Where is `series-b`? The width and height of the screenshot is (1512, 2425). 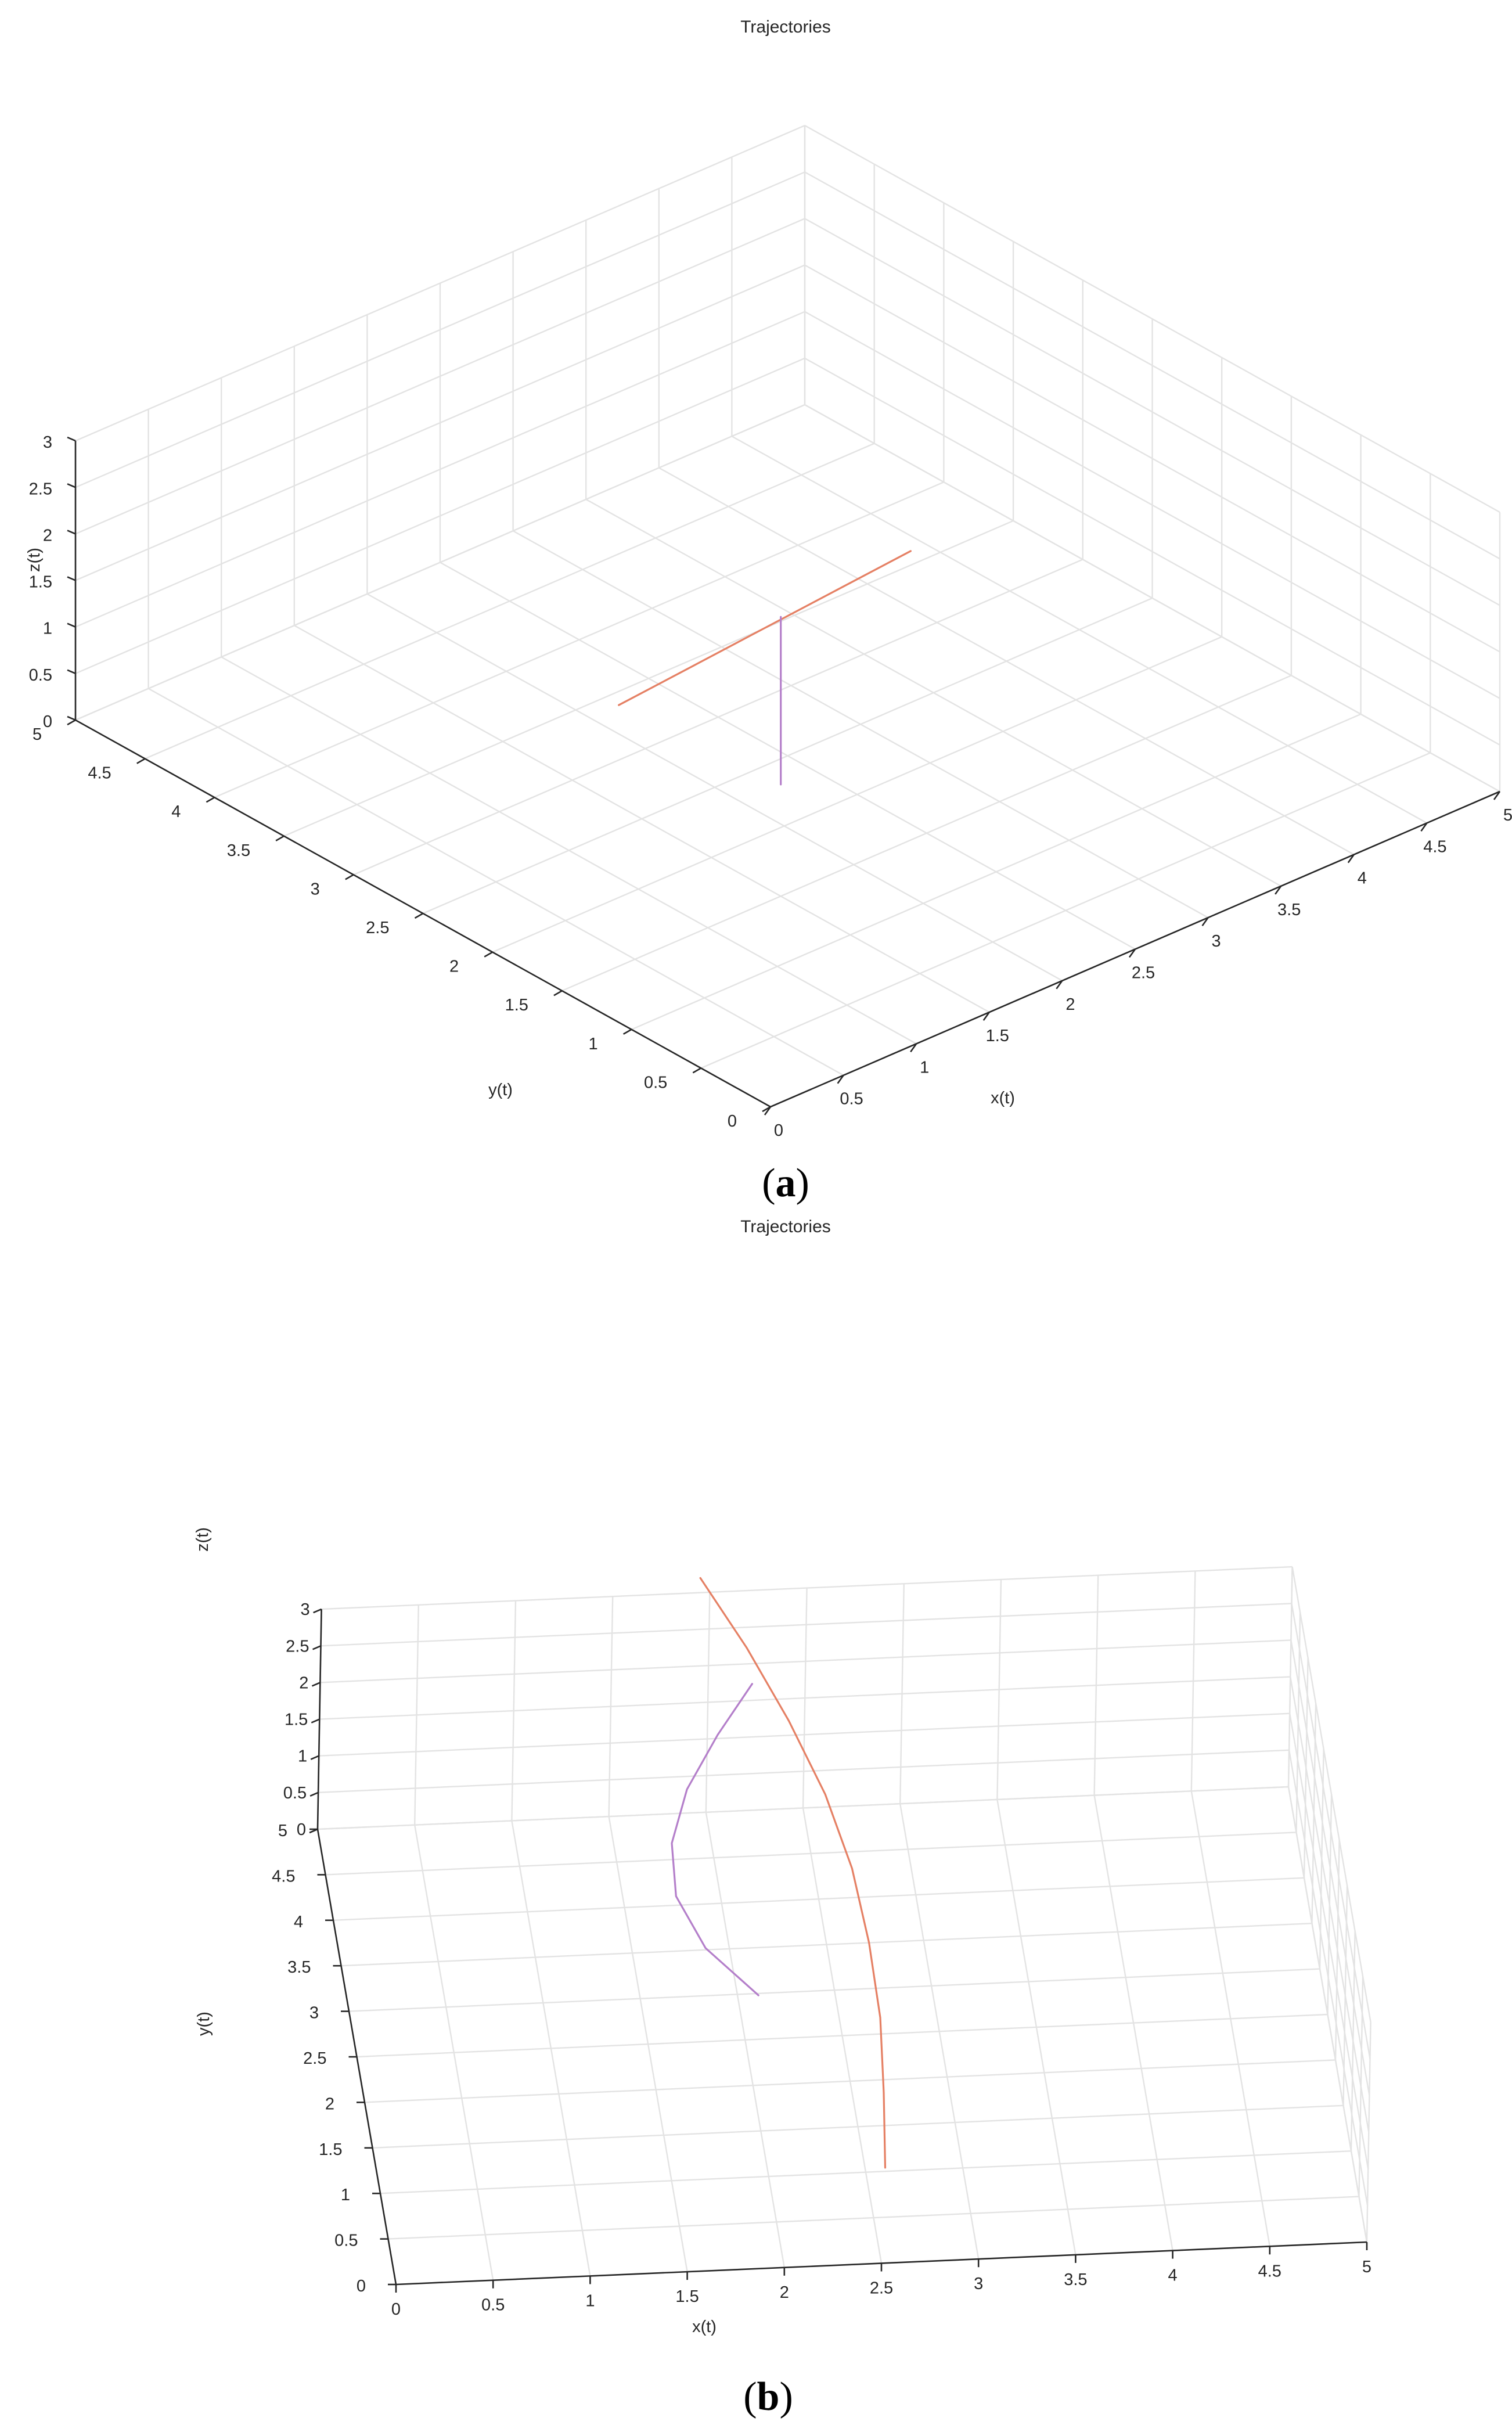 series-b is located at coordinates (779, 1873).